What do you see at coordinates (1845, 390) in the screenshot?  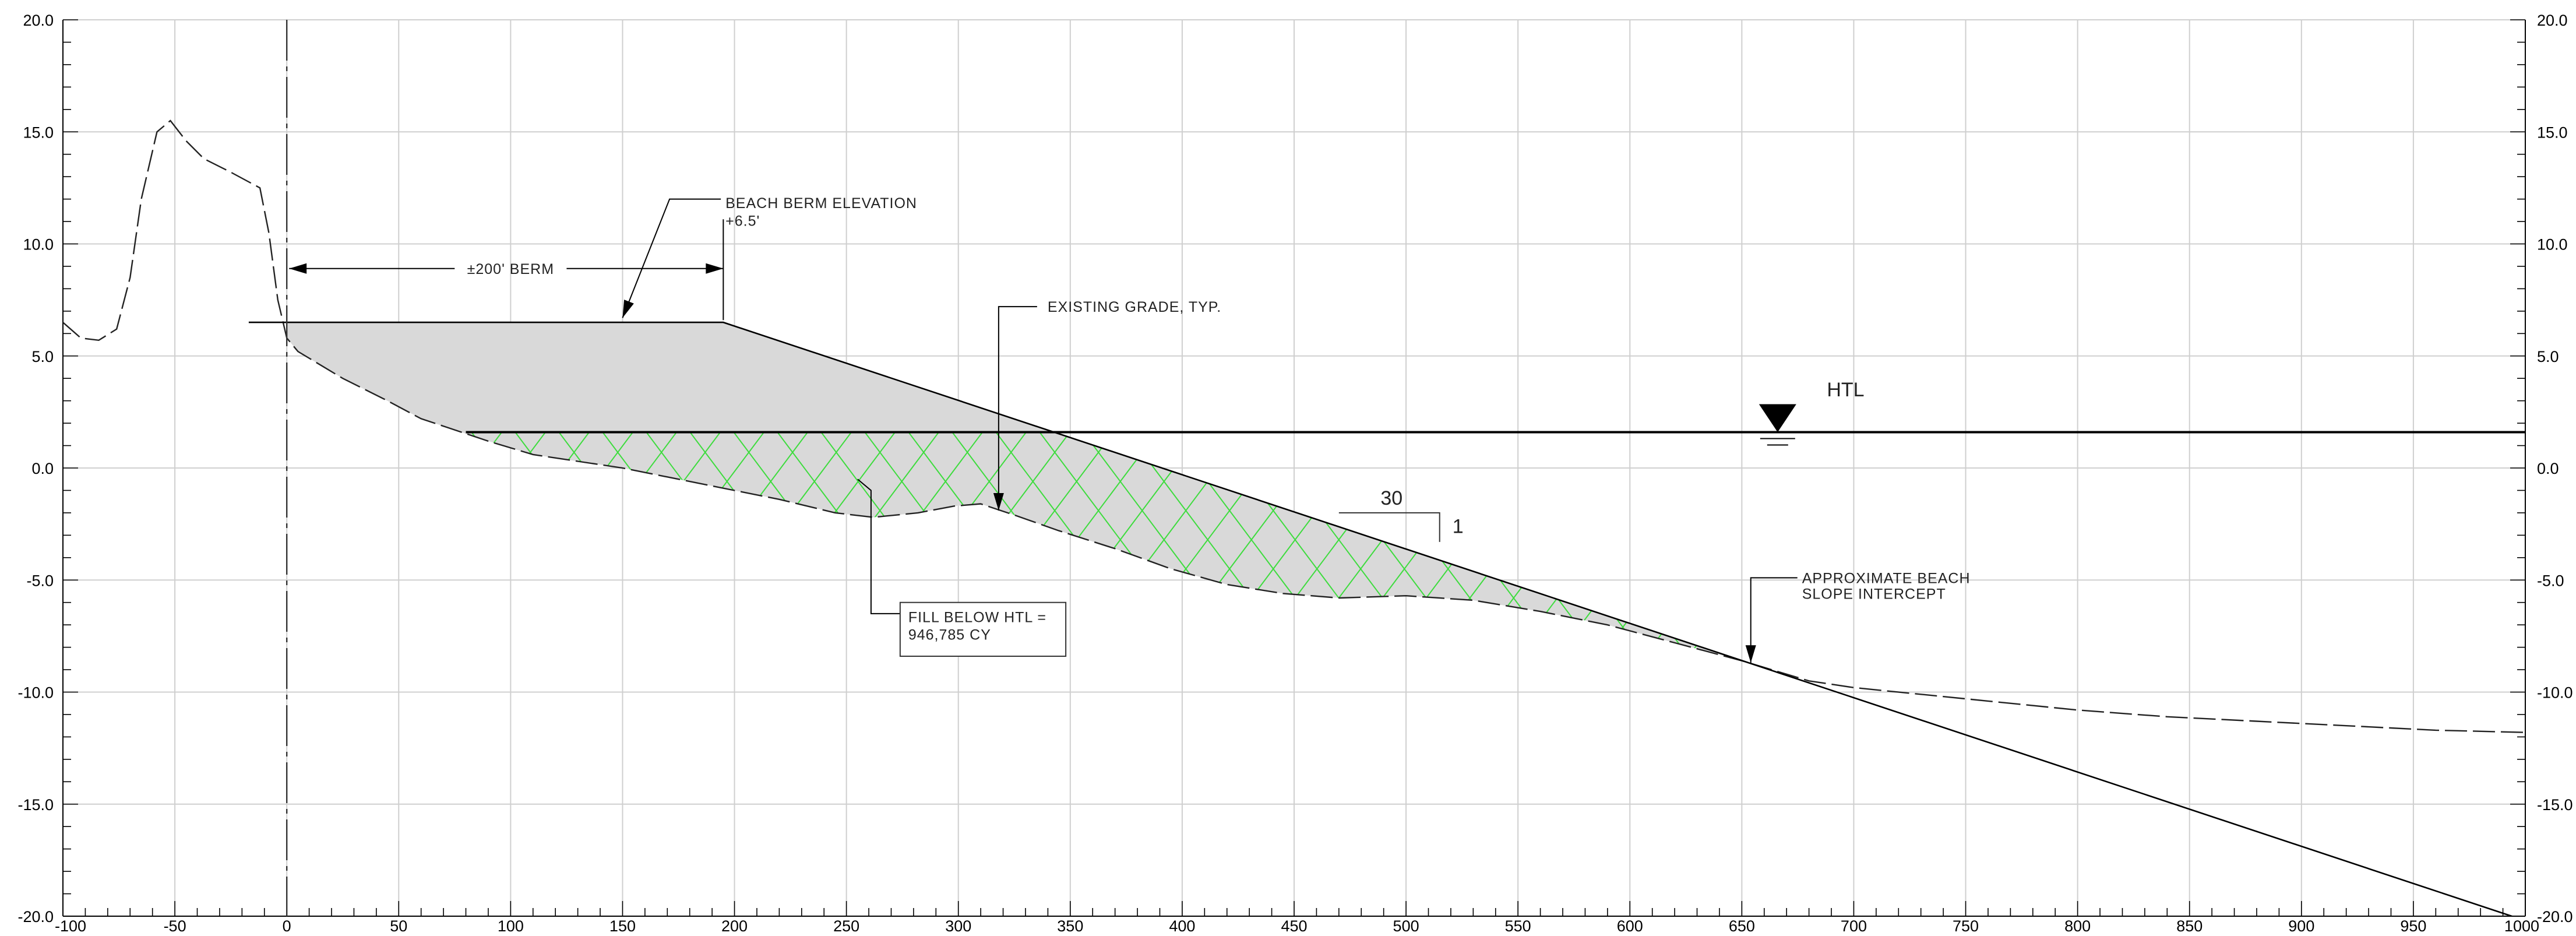 I see `htl-label: HTL` at bounding box center [1845, 390].